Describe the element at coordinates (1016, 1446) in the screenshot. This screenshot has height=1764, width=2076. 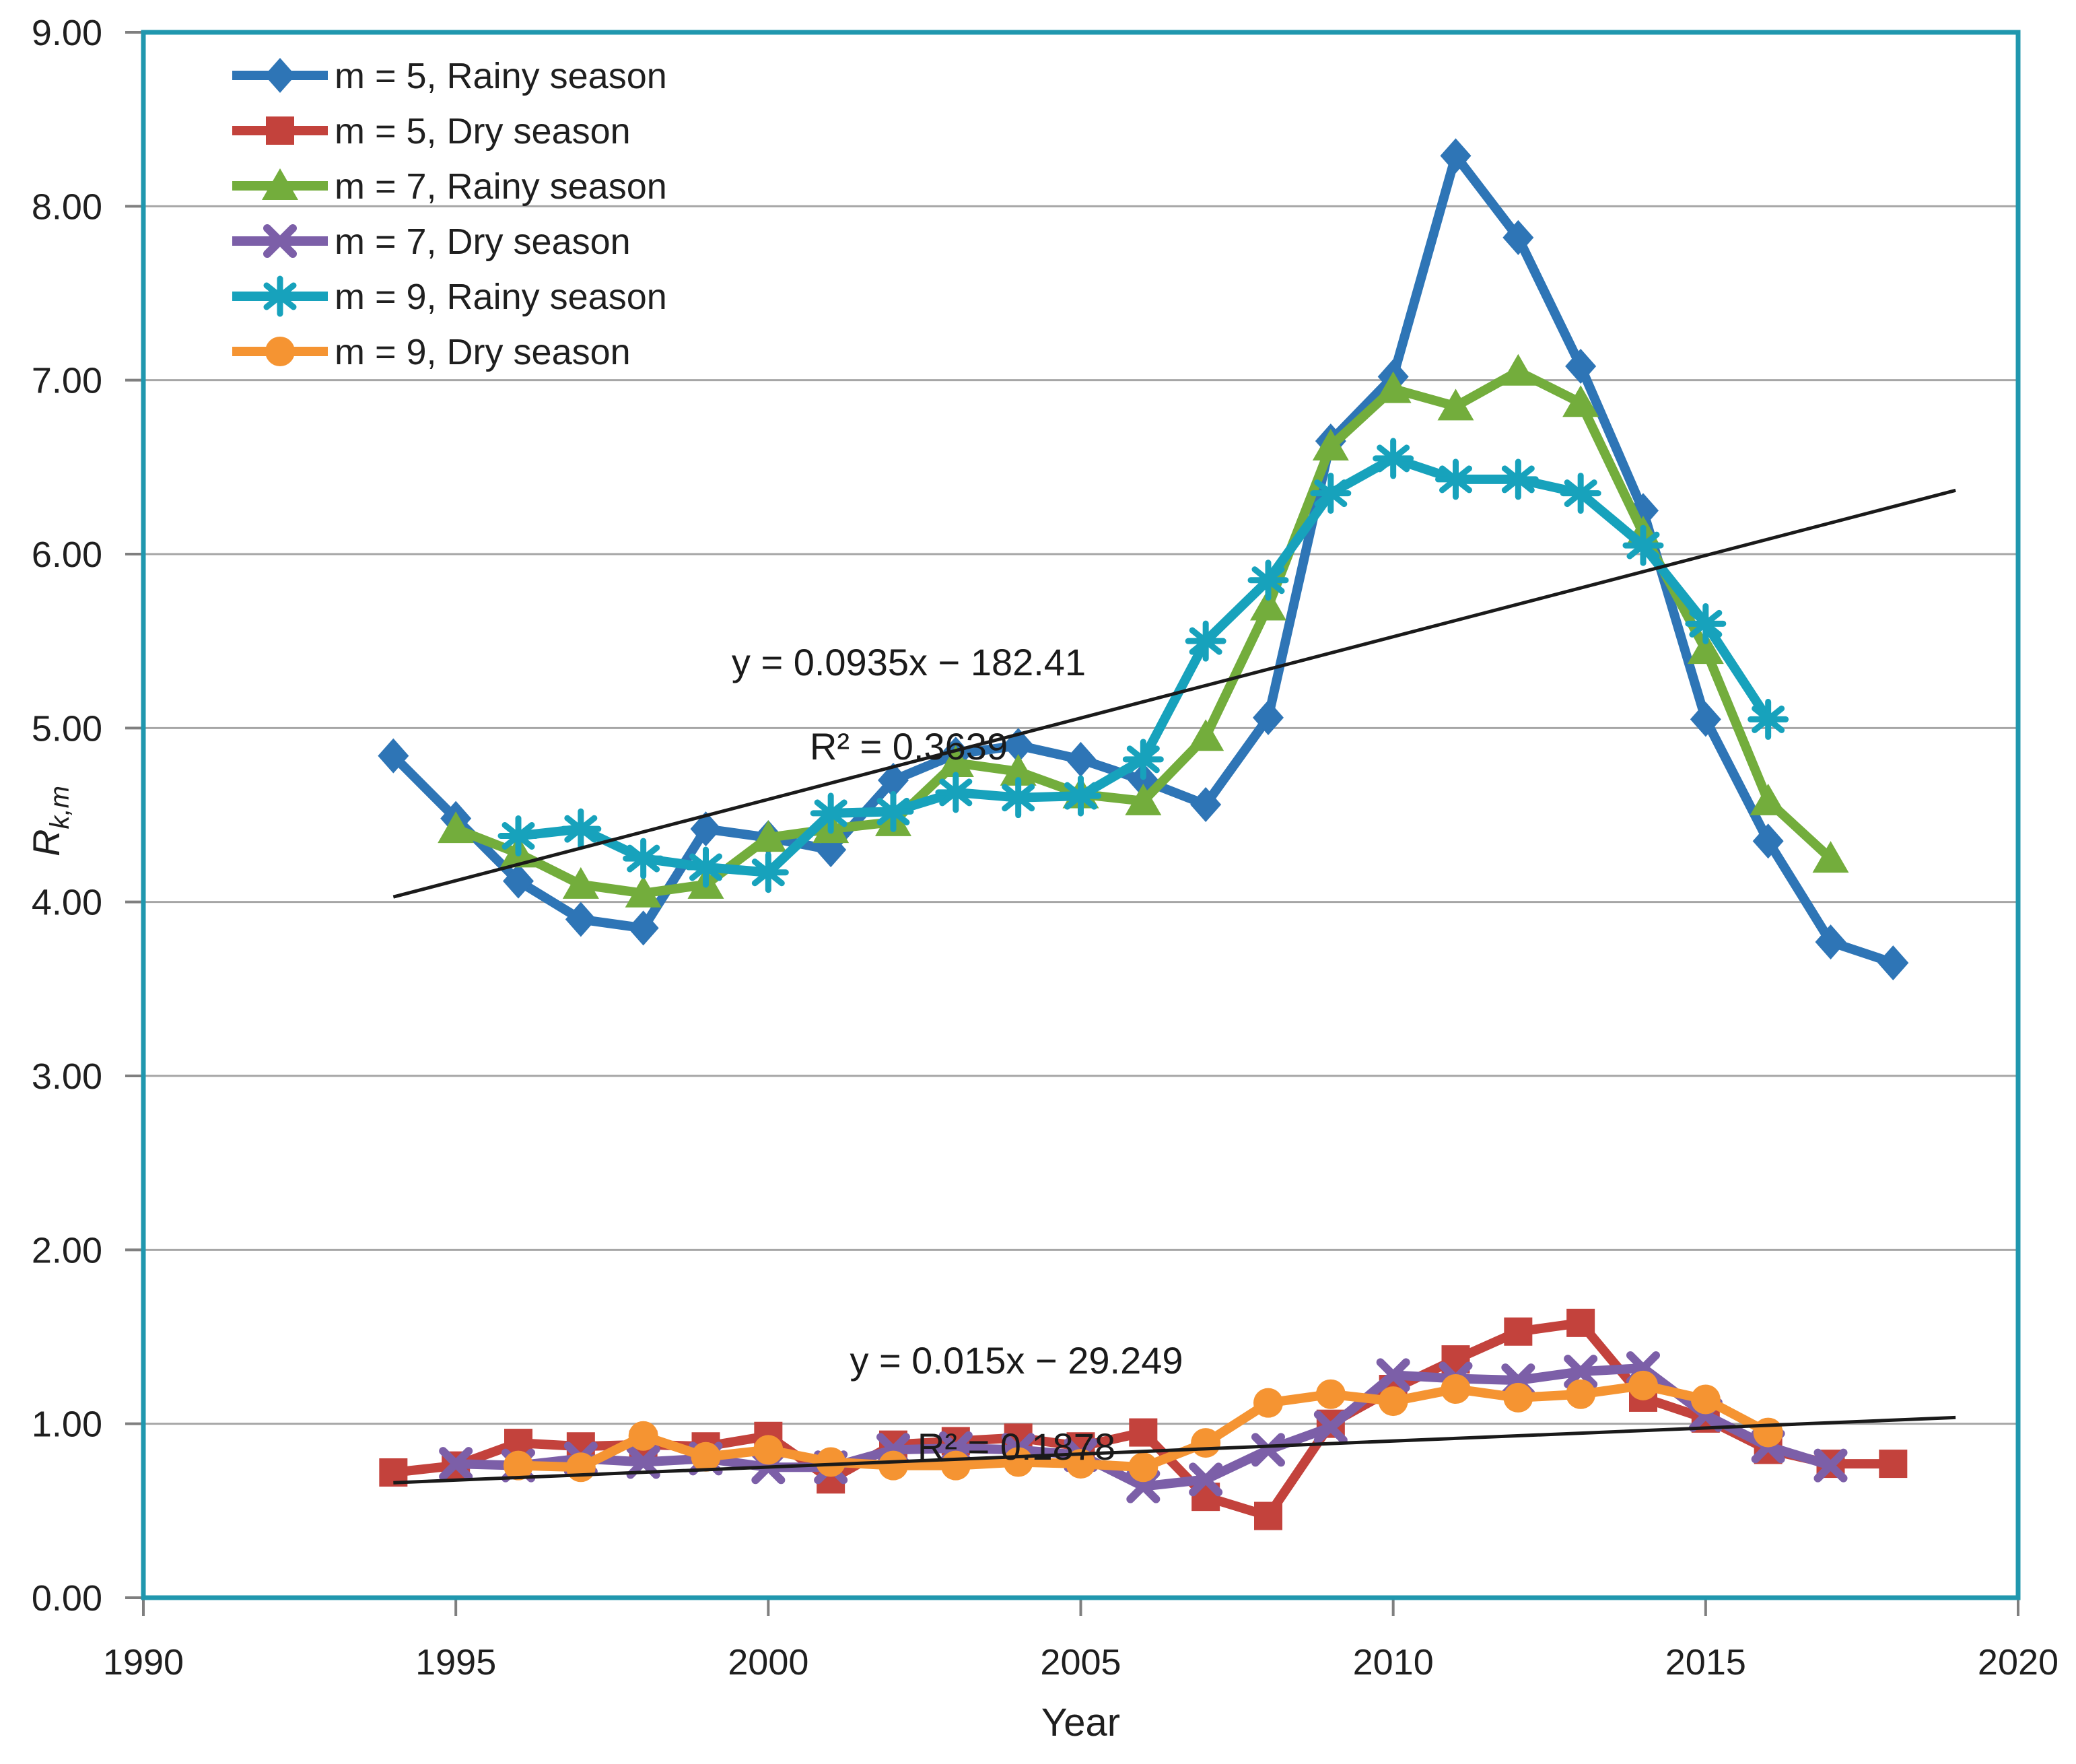
I see `trend-r-squared-text: R² = 0.1878` at that location.